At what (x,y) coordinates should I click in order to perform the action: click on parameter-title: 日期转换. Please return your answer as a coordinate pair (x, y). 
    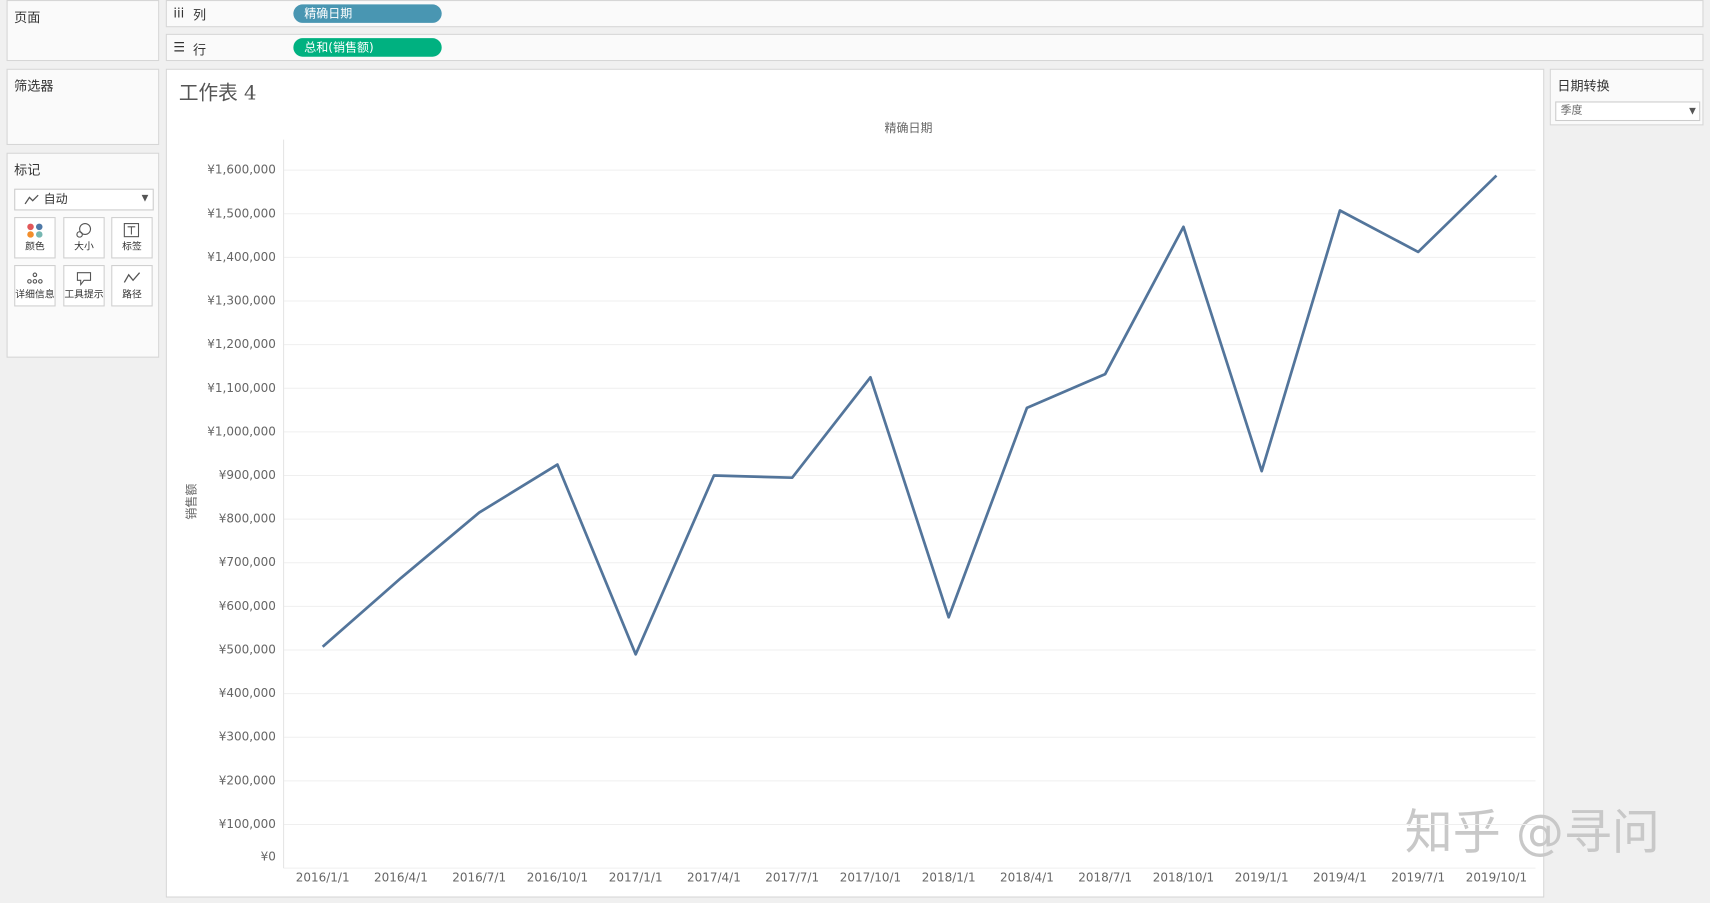
    Looking at the image, I should click on (1583, 86).